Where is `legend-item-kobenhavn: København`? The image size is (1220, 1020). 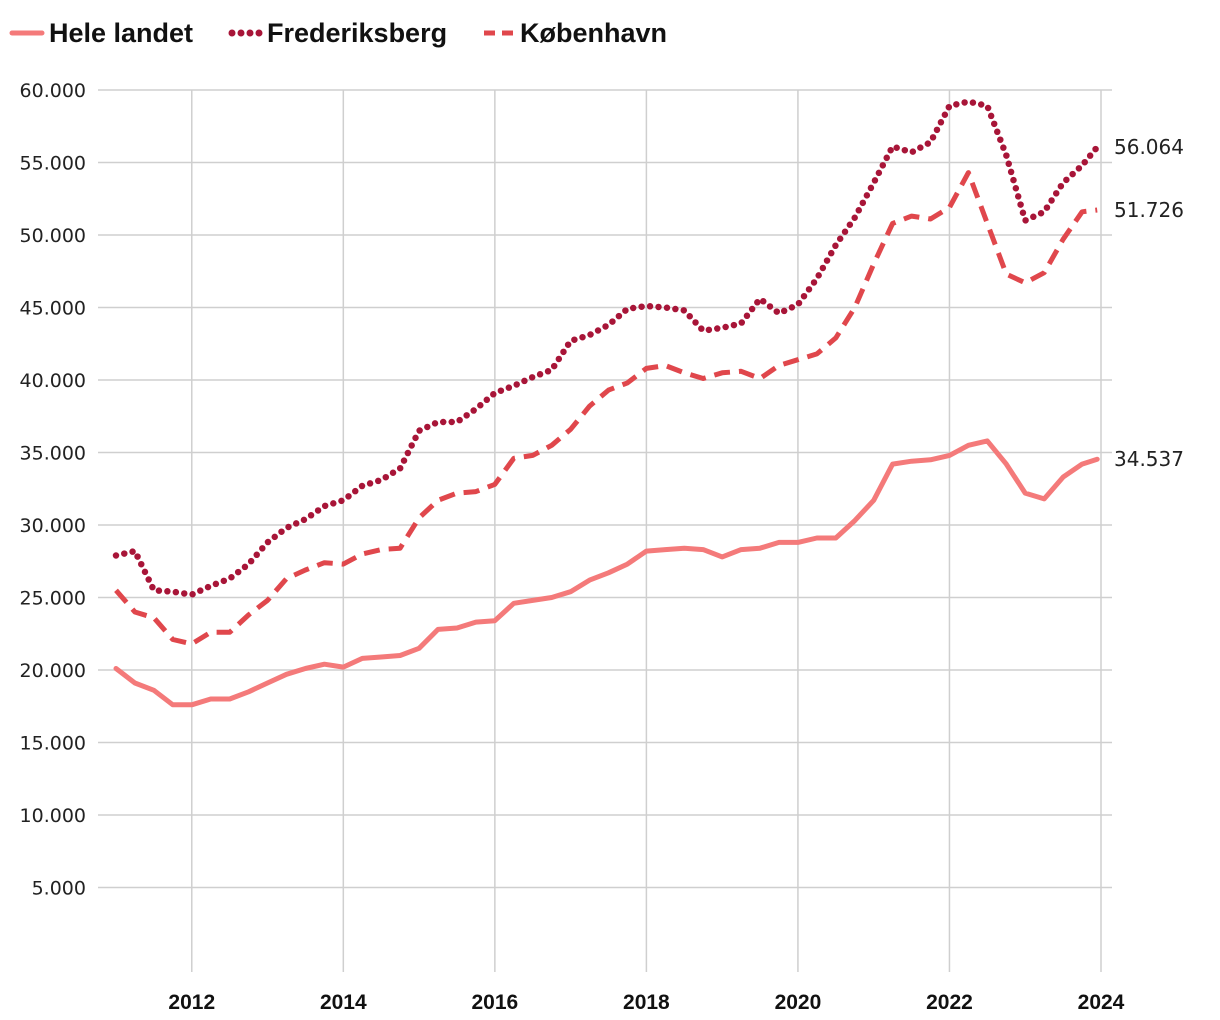
legend-item-kobenhavn: København is located at coordinates (575, 33).